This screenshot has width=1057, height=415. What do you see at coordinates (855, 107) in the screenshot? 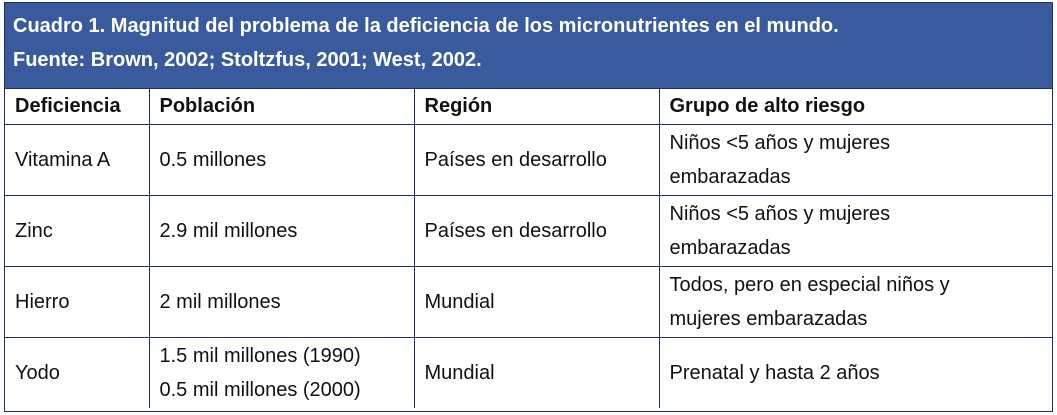
I see `column-header-grupo: Grupo de alto riesgo` at bounding box center [855, 107].